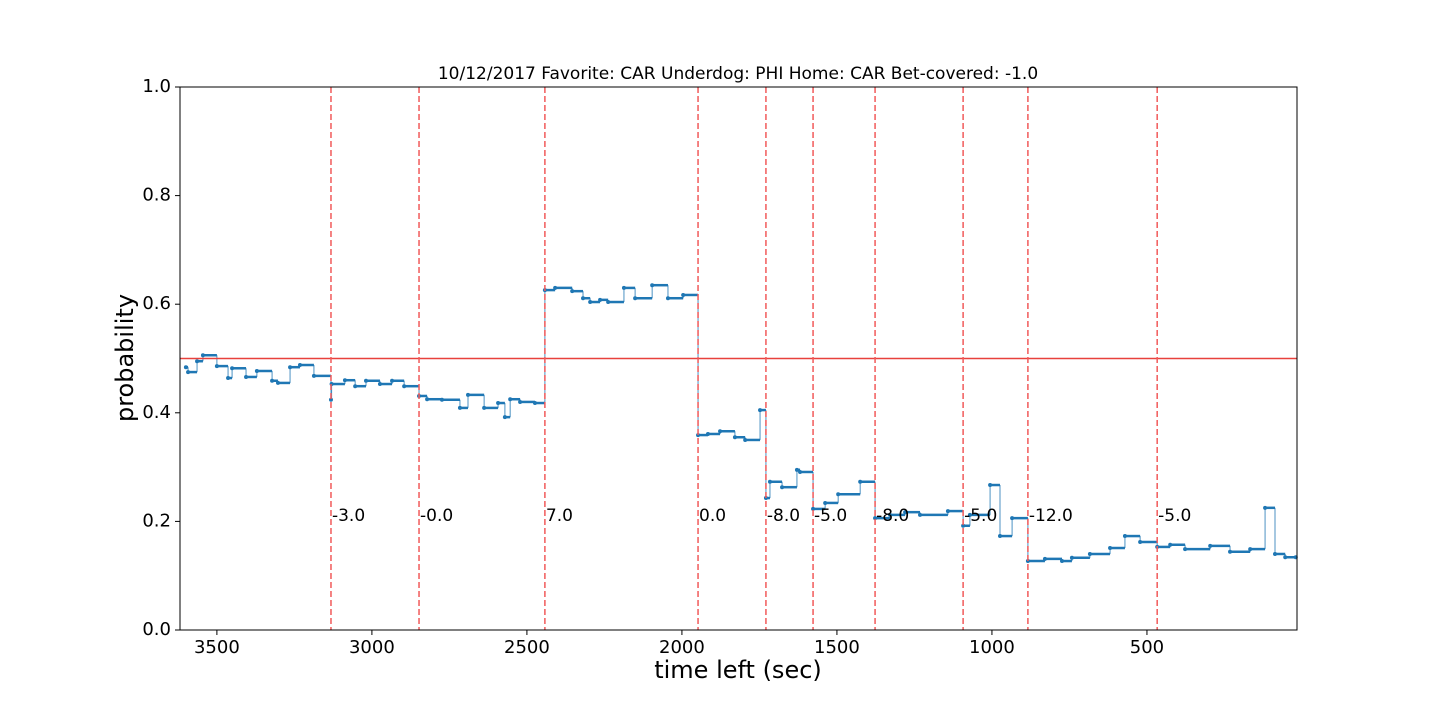 The image size is (1440, 720). What do you see at coordinates (125, 358) in the screenshot?
I see `y-axis-label: probability` at bounding box center [125, 358].